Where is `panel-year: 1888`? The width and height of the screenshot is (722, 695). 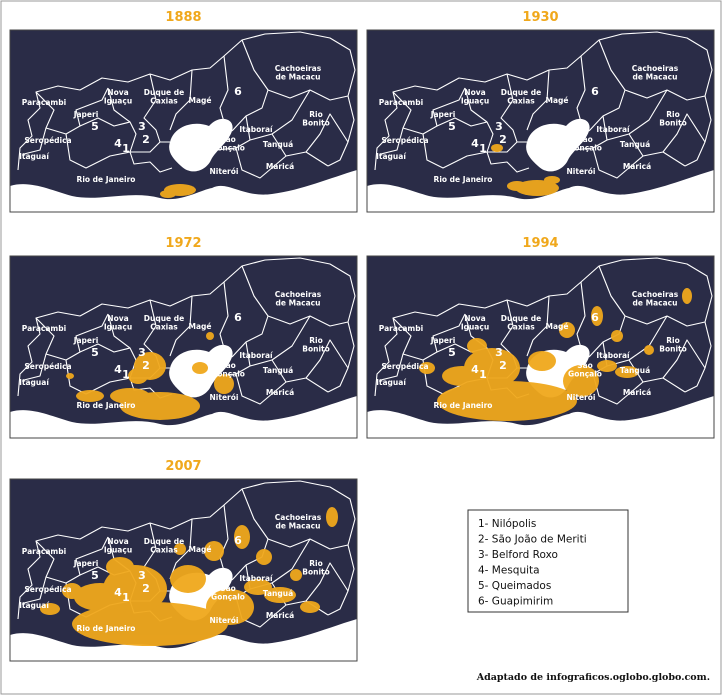 panel-year: 1888 is located at coordinates (183, 17).